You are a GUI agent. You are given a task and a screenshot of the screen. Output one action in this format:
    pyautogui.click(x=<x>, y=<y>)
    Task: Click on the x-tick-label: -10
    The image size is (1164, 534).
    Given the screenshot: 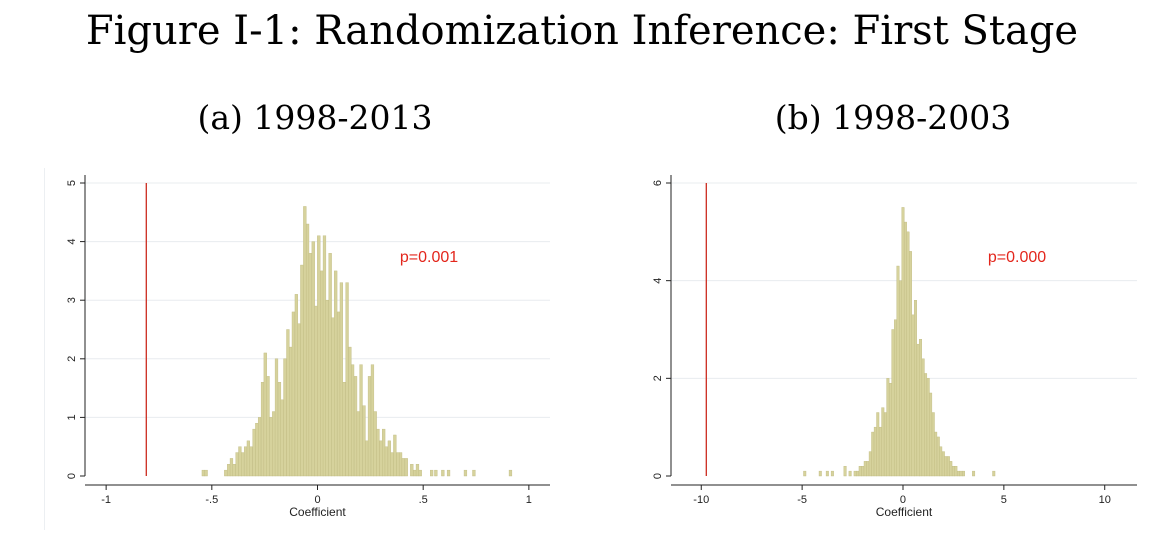 What is the action you would take?
    pyautogui.click(x=701, y=500)
    